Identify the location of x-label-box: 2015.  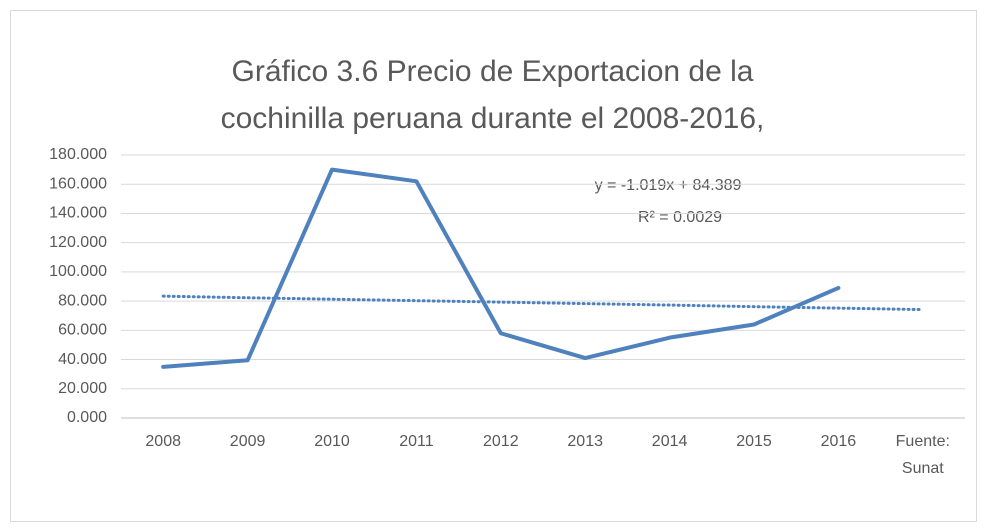
(754, 441).